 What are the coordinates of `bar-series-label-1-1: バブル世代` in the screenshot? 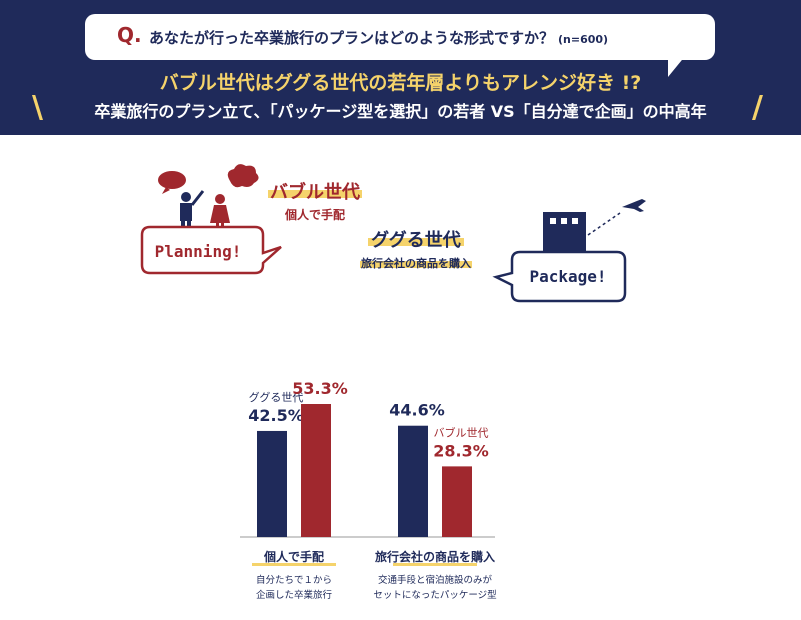 It's located at (461, 432).